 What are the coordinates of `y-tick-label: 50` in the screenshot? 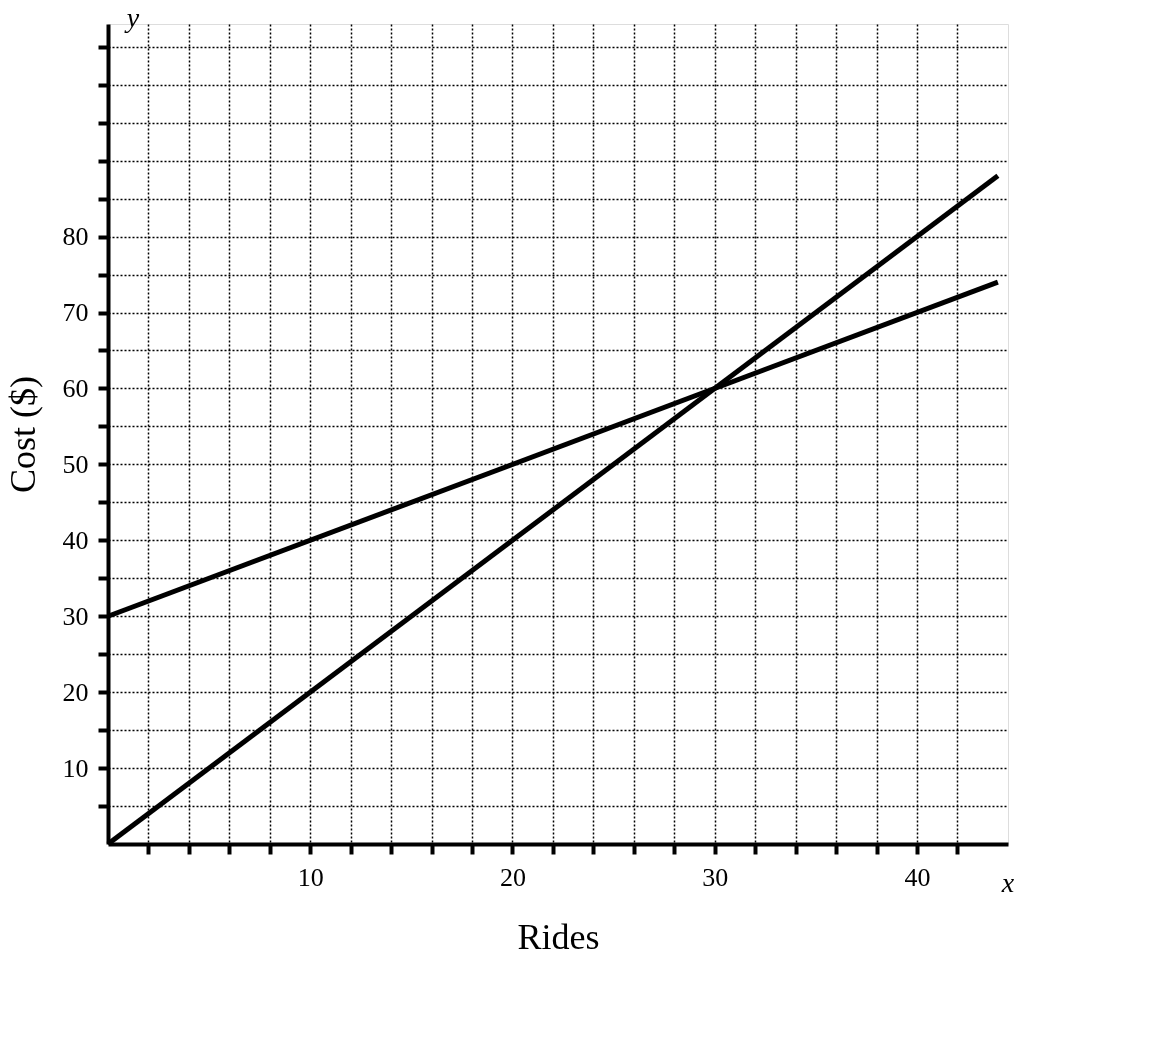 It's located at (75, 464).